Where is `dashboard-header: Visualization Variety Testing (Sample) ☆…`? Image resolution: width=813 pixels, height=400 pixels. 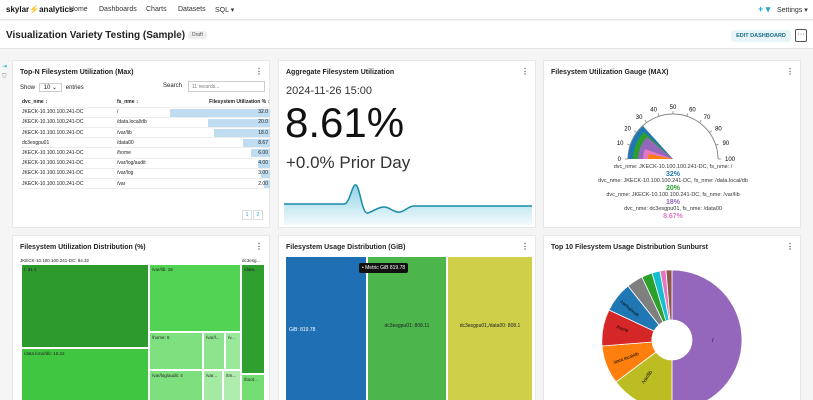 dashboard-header: Visualization Variety Testing (Sample) ☆… is located at coordinates (406, 35).